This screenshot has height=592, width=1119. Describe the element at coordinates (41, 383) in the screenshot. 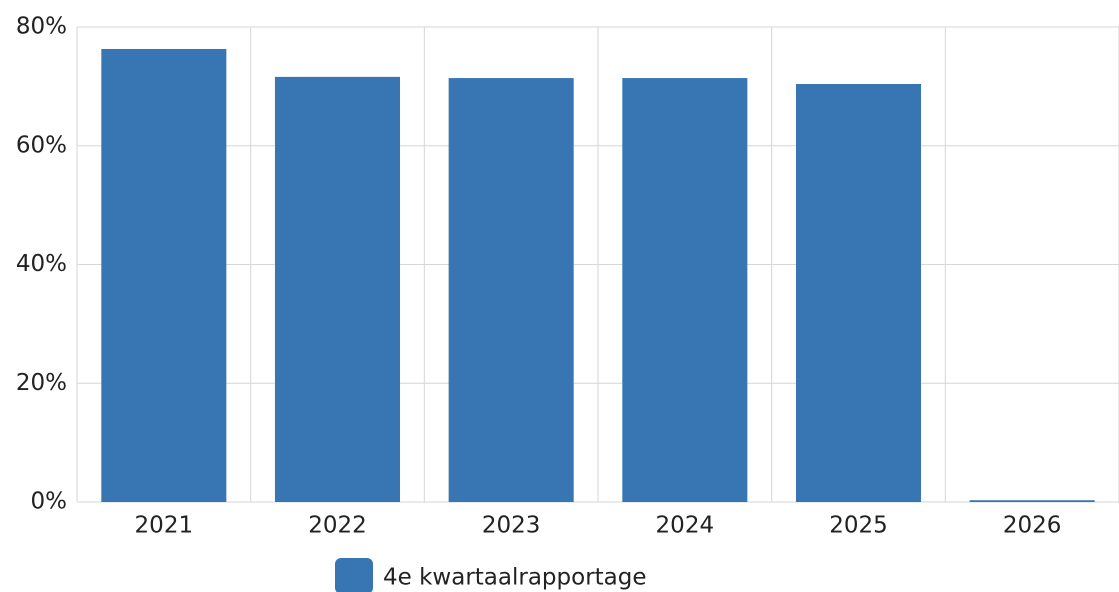

I see `y-tick-label: 20%` at that location.